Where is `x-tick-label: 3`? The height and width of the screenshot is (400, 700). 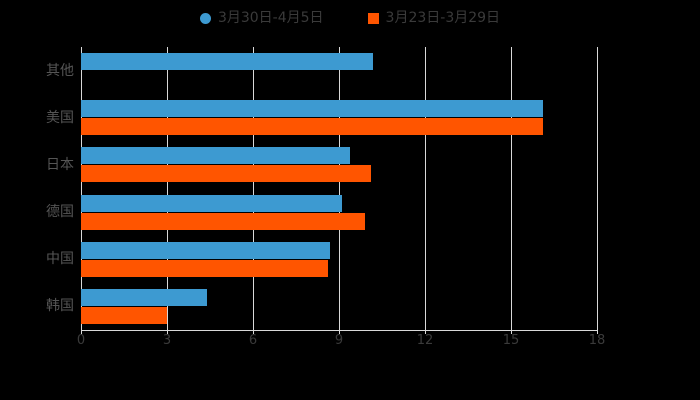 x-tick-label: 3 is located at coordinates (167, 340).